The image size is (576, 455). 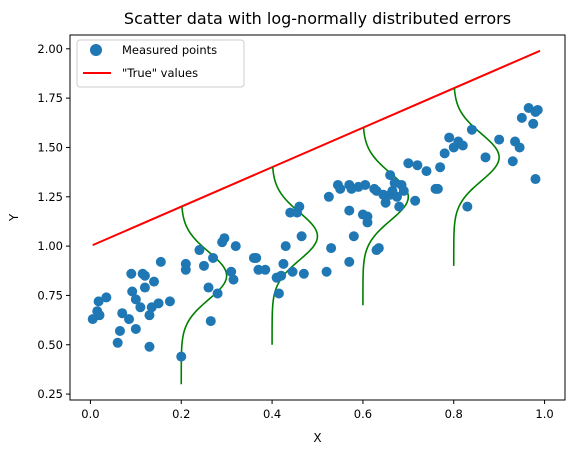 What do you see at coordinates (50, 147) in the screenshot?
I see `y-tick-label: 1.50` at bounding box center [50, 147].